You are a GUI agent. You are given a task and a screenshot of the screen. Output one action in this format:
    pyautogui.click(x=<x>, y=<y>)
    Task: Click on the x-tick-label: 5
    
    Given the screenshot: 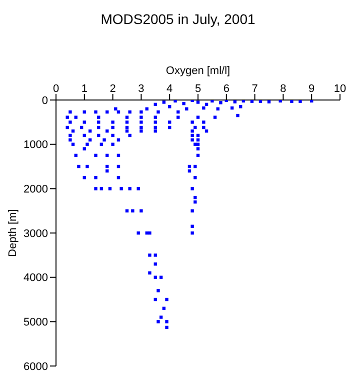 What is the action you would take?
    pyautogui.click(x=198, y=89)
    